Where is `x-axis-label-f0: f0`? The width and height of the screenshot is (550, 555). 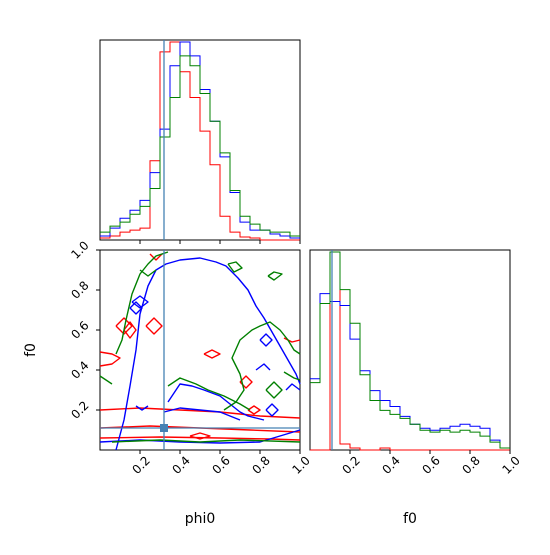
x-axis-label-f0: f0 is located at coordinates (410, 519).